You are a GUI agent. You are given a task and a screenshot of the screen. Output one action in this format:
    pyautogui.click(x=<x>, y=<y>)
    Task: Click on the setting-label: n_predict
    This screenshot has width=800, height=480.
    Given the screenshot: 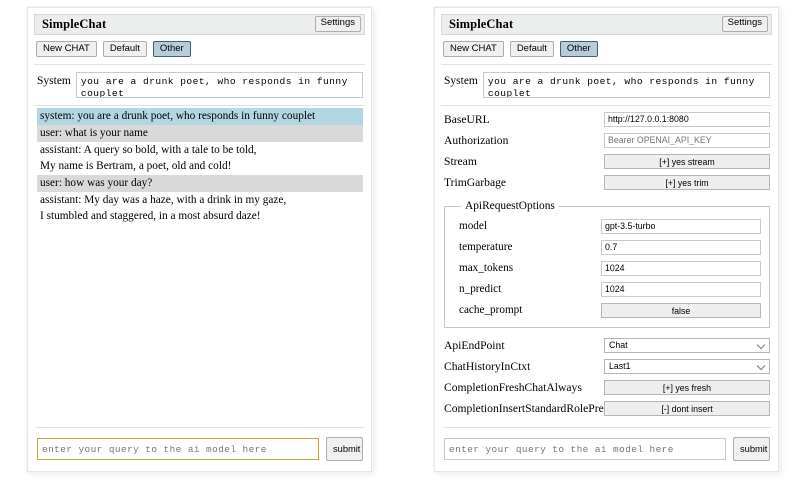 What is the action you would take?
    pyautogui.click(x=480, y=289)
    